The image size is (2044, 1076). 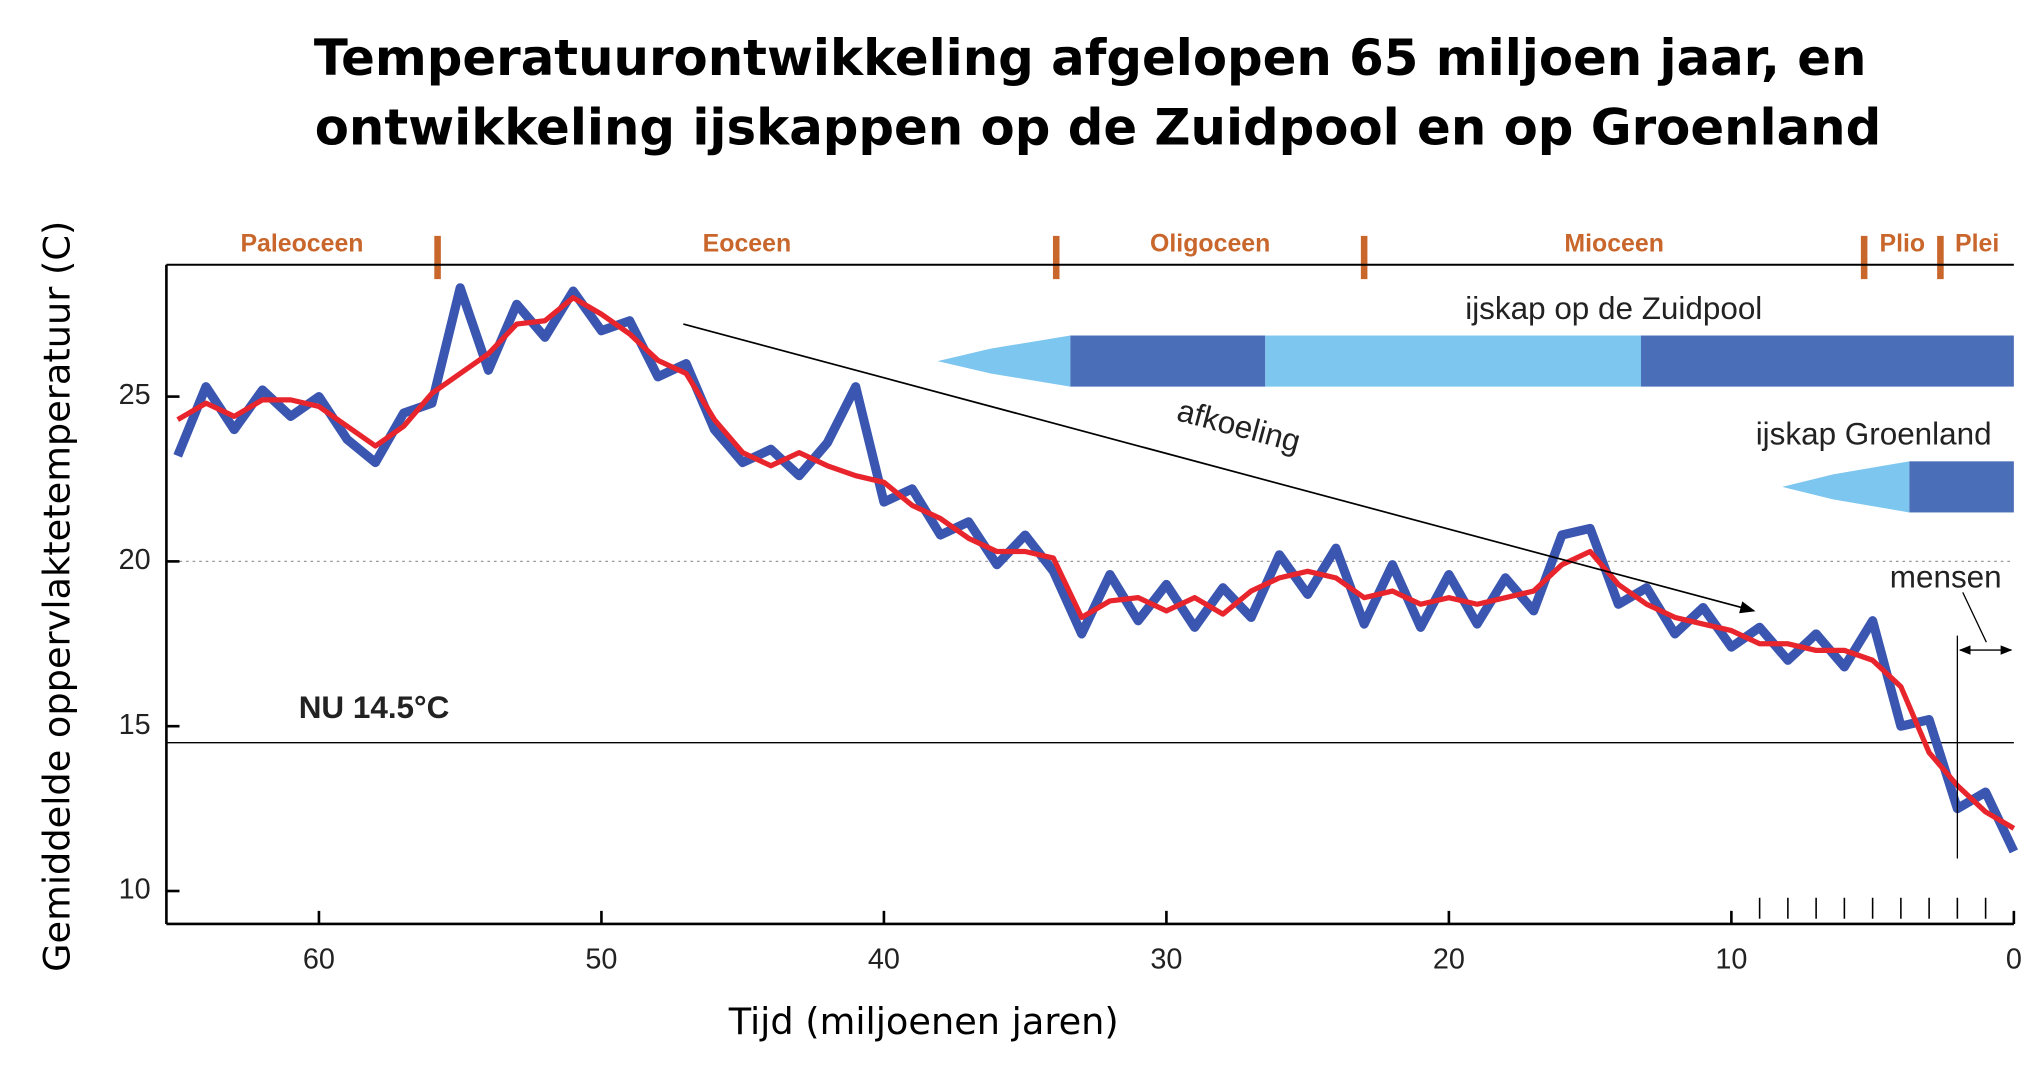 What do you see at coordinates (1874, 434) in the screenshot?
I see `ice-sheet-label: ijskap Groenland` at bounding box center [1874, 434].